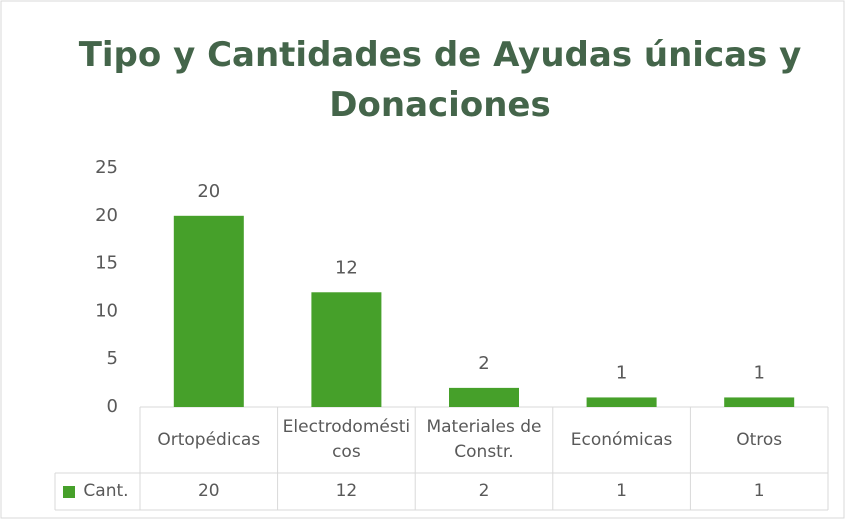 The image size is (845, 519). I want to click on legend-label: Cant., so click(106, 491).